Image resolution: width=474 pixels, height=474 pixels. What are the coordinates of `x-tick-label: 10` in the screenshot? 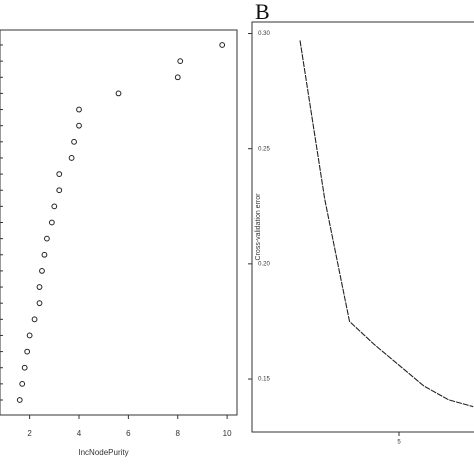 It's located at (227, 433).